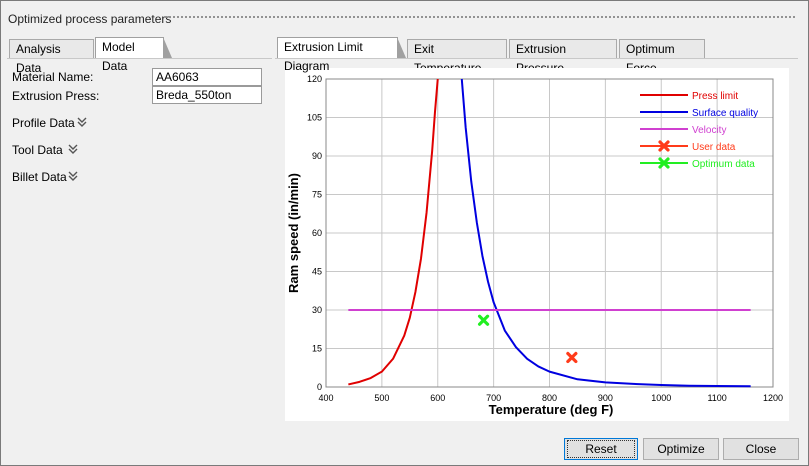 Image resolution: width=809 pixels, height=466 pixels. Describe the element at coordinates (457, 57) in the screenshot. I see `tab-exit-temperature: Exit Temperature` at that location.